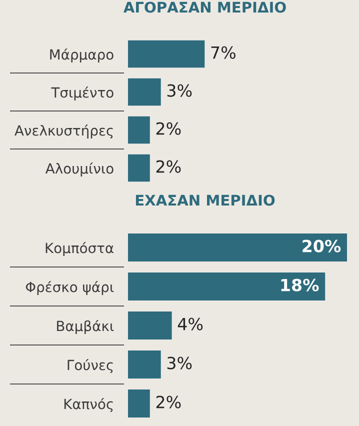 The image size is (359, 426). What do you see at coordinates (82, 93) in the screenshot?
I see `y-tick-label: Τσιμέντο` at bounding box center [82, 93].